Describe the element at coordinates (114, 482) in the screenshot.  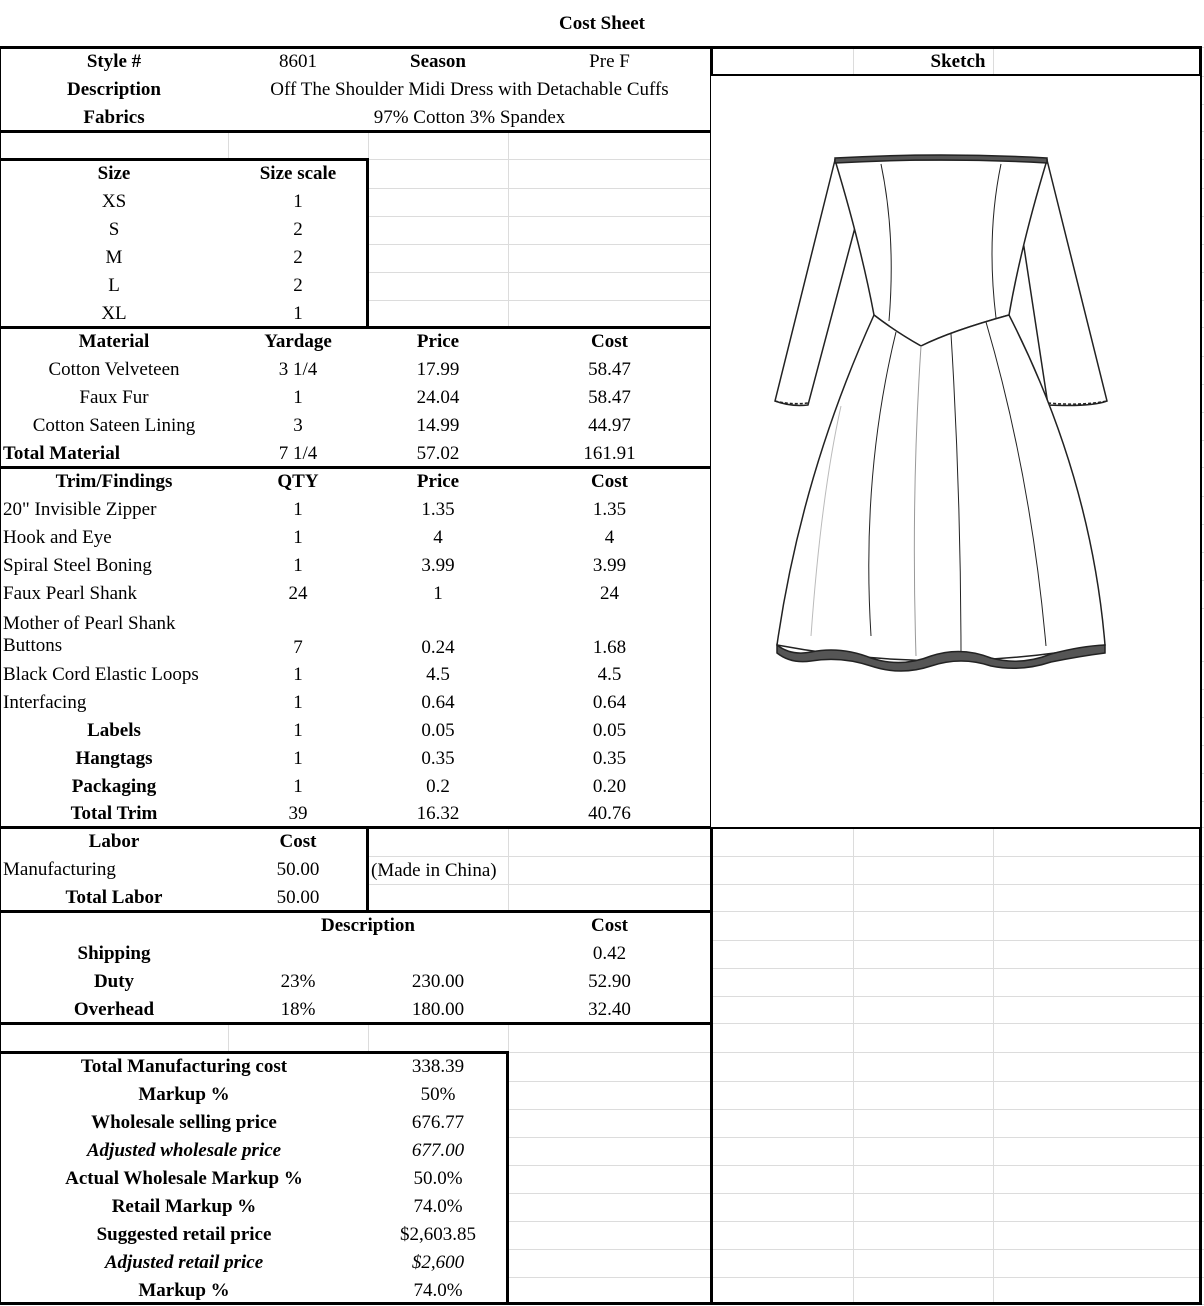
I see `trim-header: Trim/Findings` at that location.